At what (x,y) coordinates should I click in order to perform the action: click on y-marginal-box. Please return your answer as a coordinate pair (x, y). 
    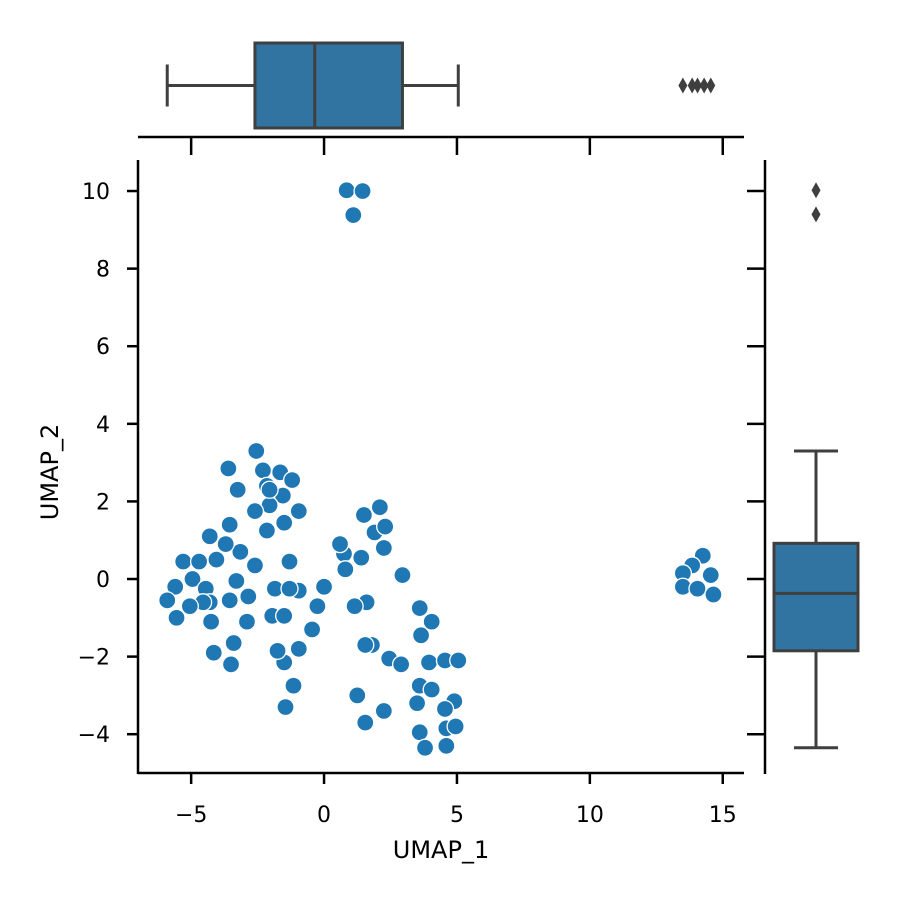
    Looking at the image, I should click on (816, 466).